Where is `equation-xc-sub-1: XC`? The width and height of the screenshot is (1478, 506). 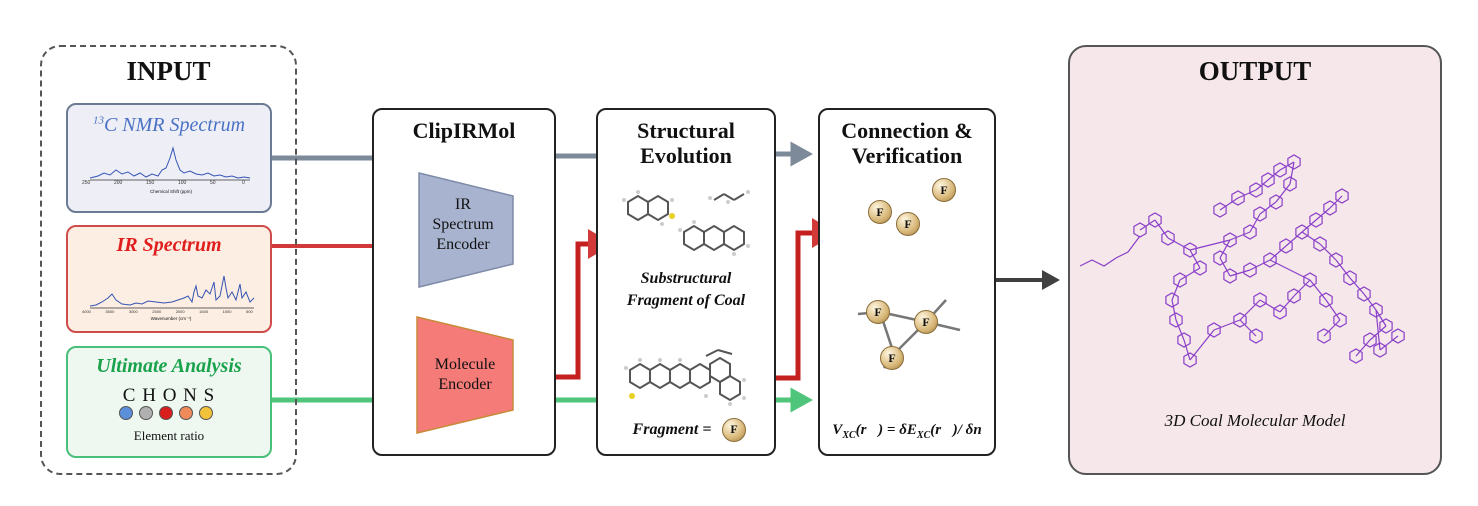 equation-xc-sub-1: XC is located at coordinates (849, 435).